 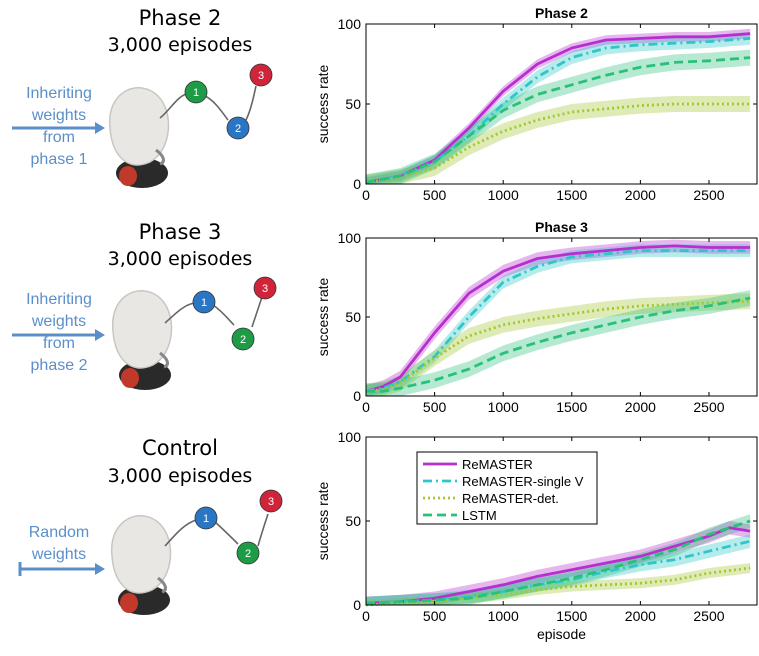 I want to click on chart-title: Phase 2, so click(x=561, y=13).